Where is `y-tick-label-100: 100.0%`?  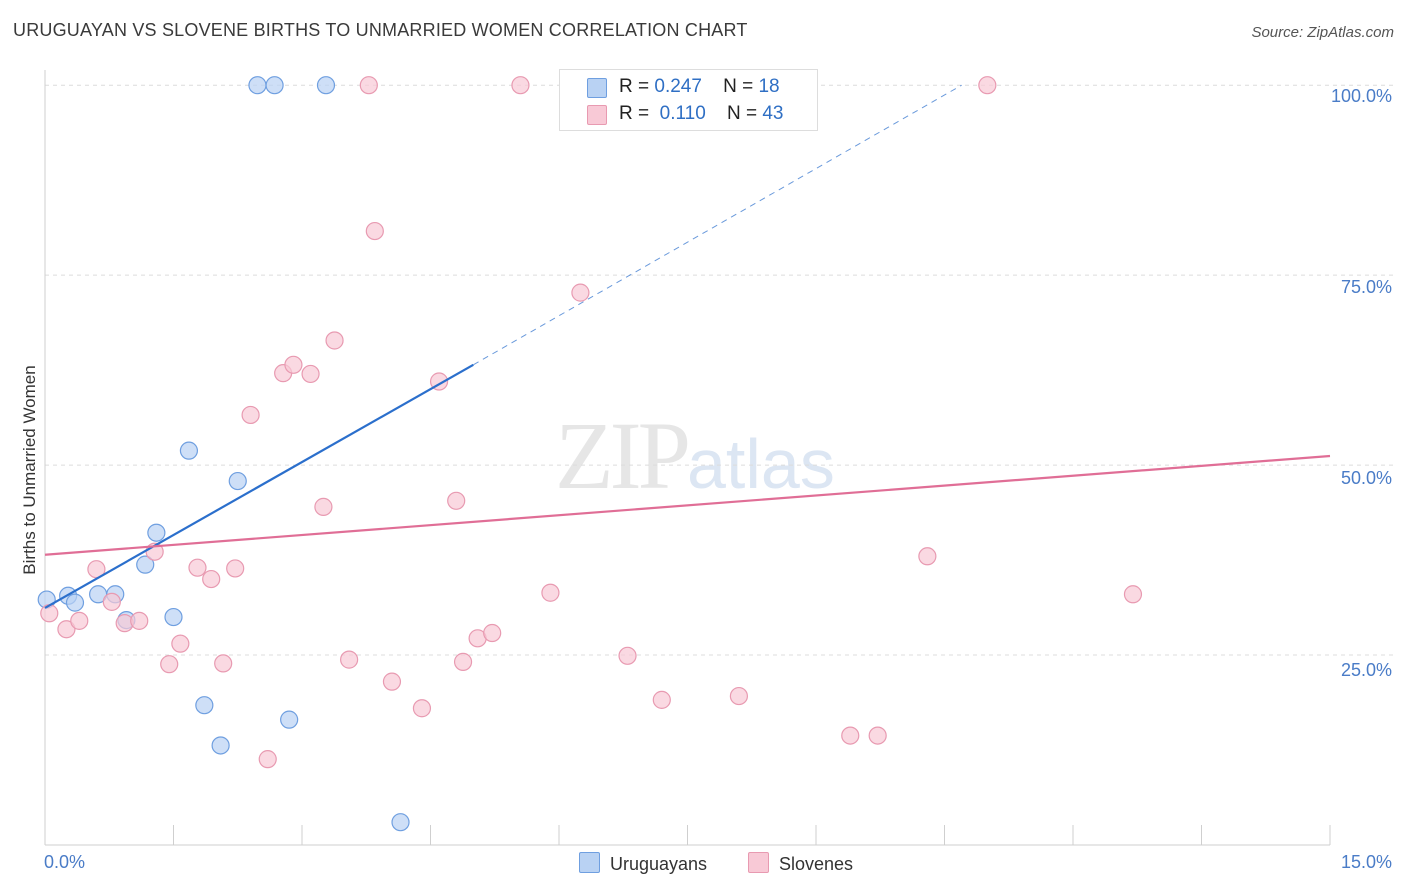 y-tick-label-100: 100.0% is located at coordinates (1361, 96).